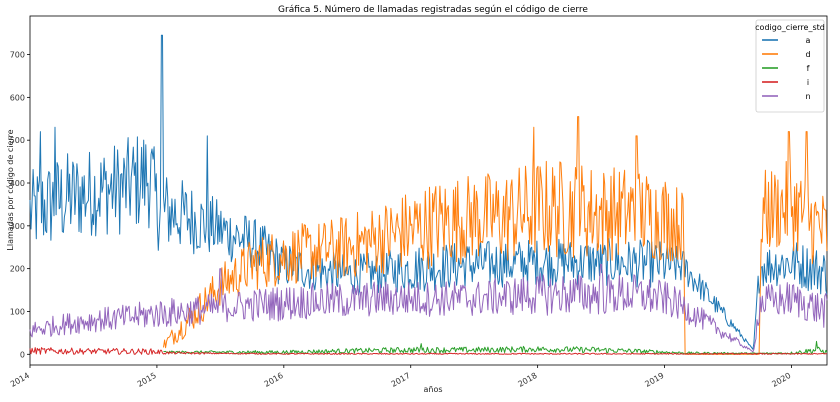 This screenshot has width=840, height=402. Describe the element at coordinates (654, 380) in the screenshot. I see `x-tick-label: 2019` at that location.